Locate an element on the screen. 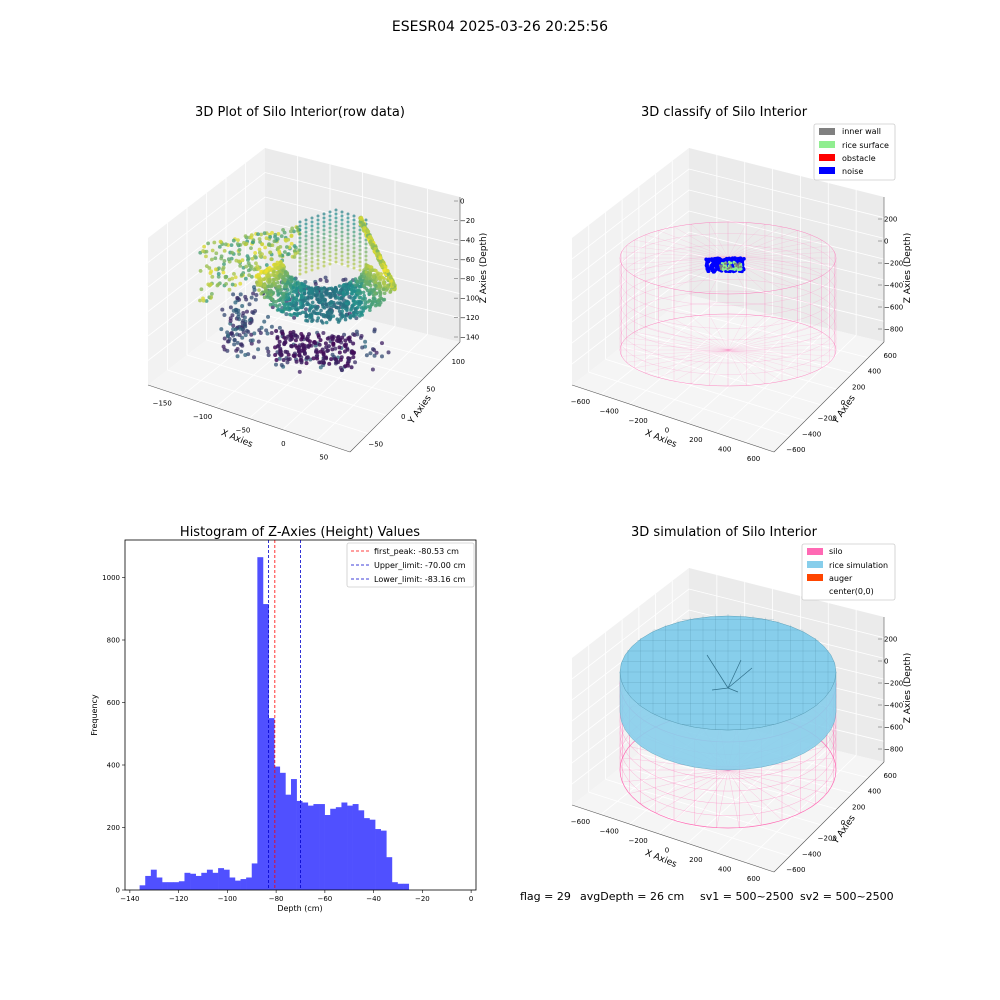 This screenshot has width=1000, height=1000. classify-x-axis-label: X Axies is located at coordinates (660, 439).